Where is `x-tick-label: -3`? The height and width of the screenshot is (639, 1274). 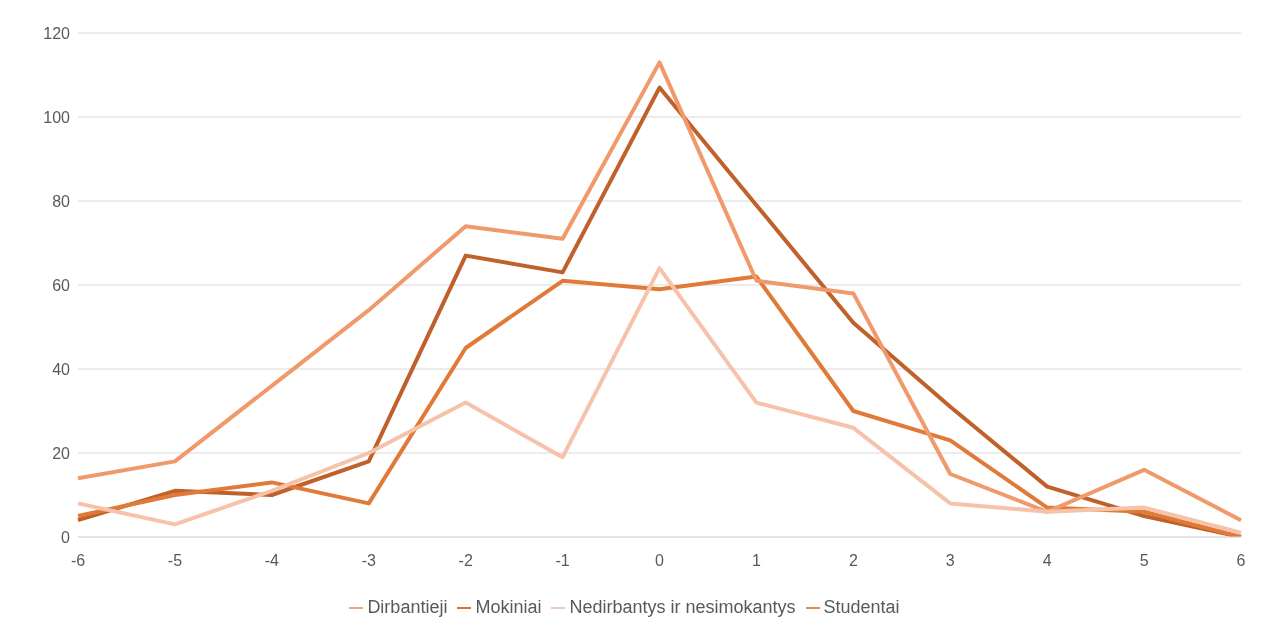 x-tick-label: -3 is located at coordinates (368, 561).